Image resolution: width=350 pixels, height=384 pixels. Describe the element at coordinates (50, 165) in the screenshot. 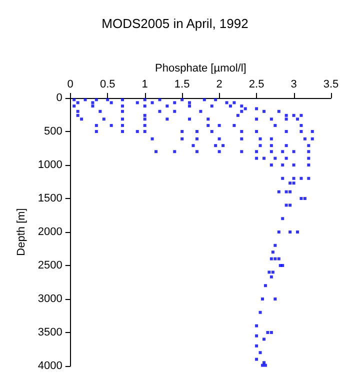

I see `y-tick-label: 1000` at that location.